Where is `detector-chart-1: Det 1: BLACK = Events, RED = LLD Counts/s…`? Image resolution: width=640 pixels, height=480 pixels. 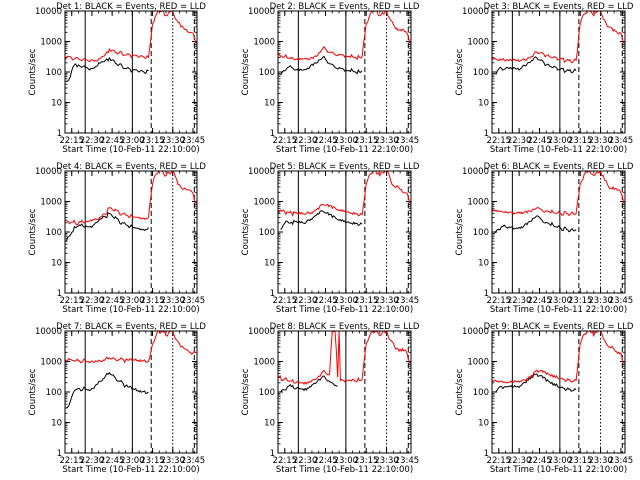 detector-chart-1: Det 1: BLACK = Events, RED = LLD Counts/s… is located at coordinates (117, 78).